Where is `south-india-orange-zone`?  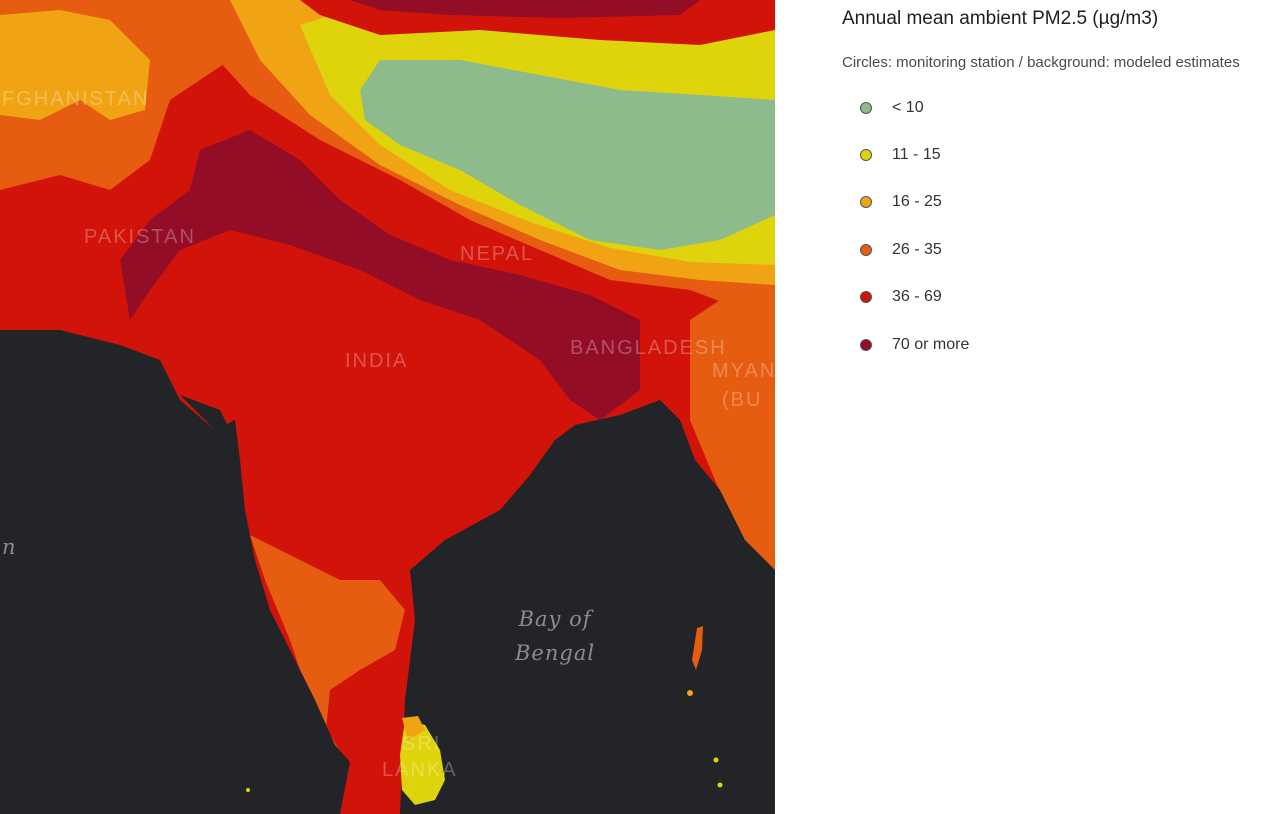 south-india-orange-zone is located at coordinates (327, 647).